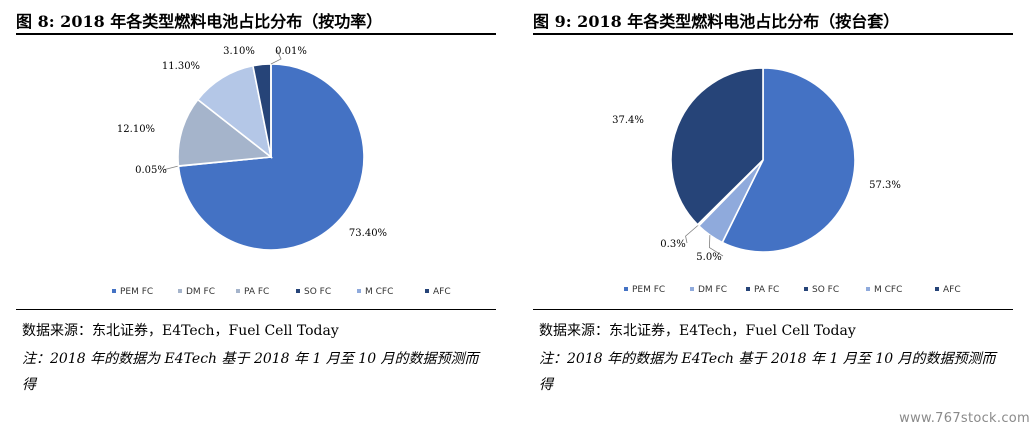  What do you see at coordinates (181, 66) in the screenshot?
I see `slice-label-sofc: 11.30%` at bounding box center [181, 66].